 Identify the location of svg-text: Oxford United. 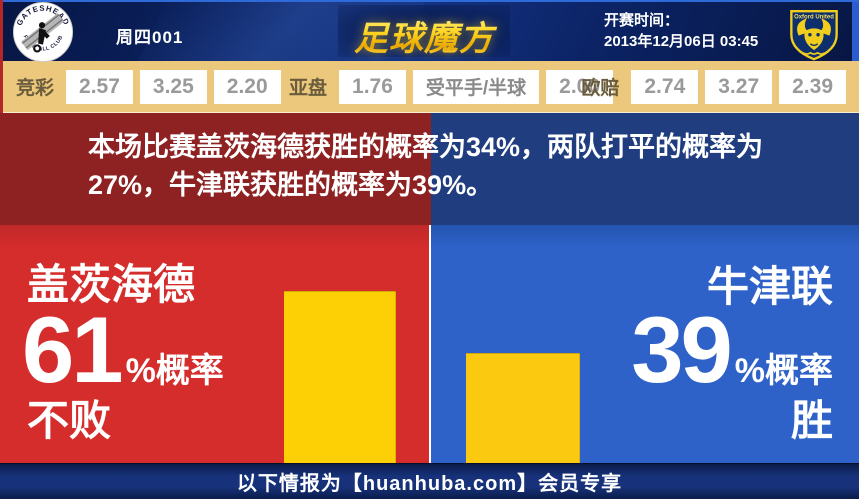
(814, 17).